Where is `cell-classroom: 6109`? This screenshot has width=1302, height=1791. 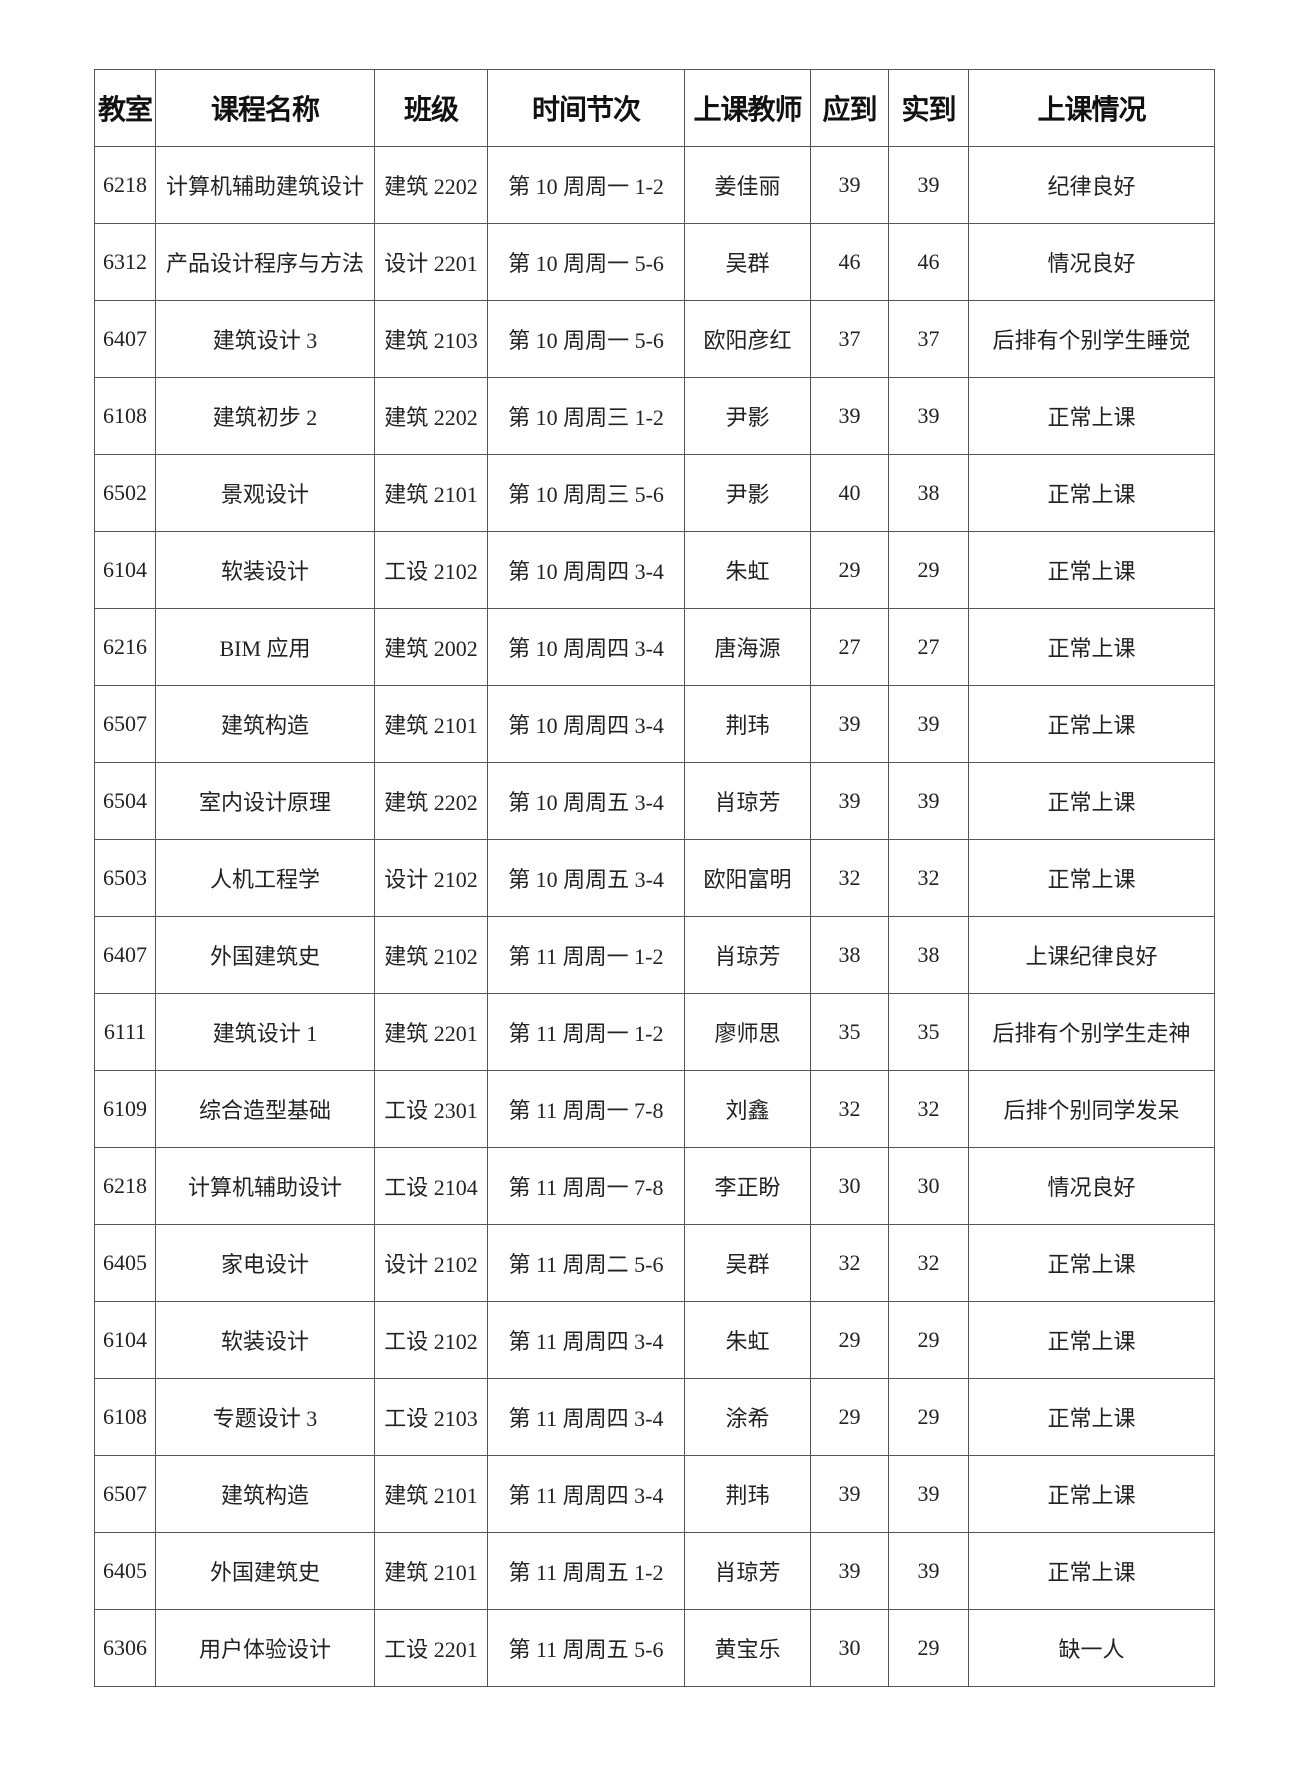 cell-classroom: 6109 is located at coordinates (125, 1109).